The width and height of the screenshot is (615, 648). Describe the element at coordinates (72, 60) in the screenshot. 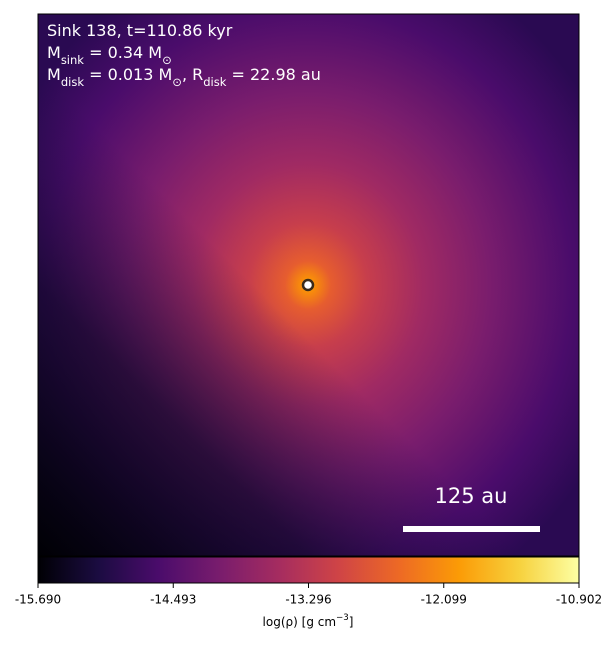

I see `text-part: sink` at that location.